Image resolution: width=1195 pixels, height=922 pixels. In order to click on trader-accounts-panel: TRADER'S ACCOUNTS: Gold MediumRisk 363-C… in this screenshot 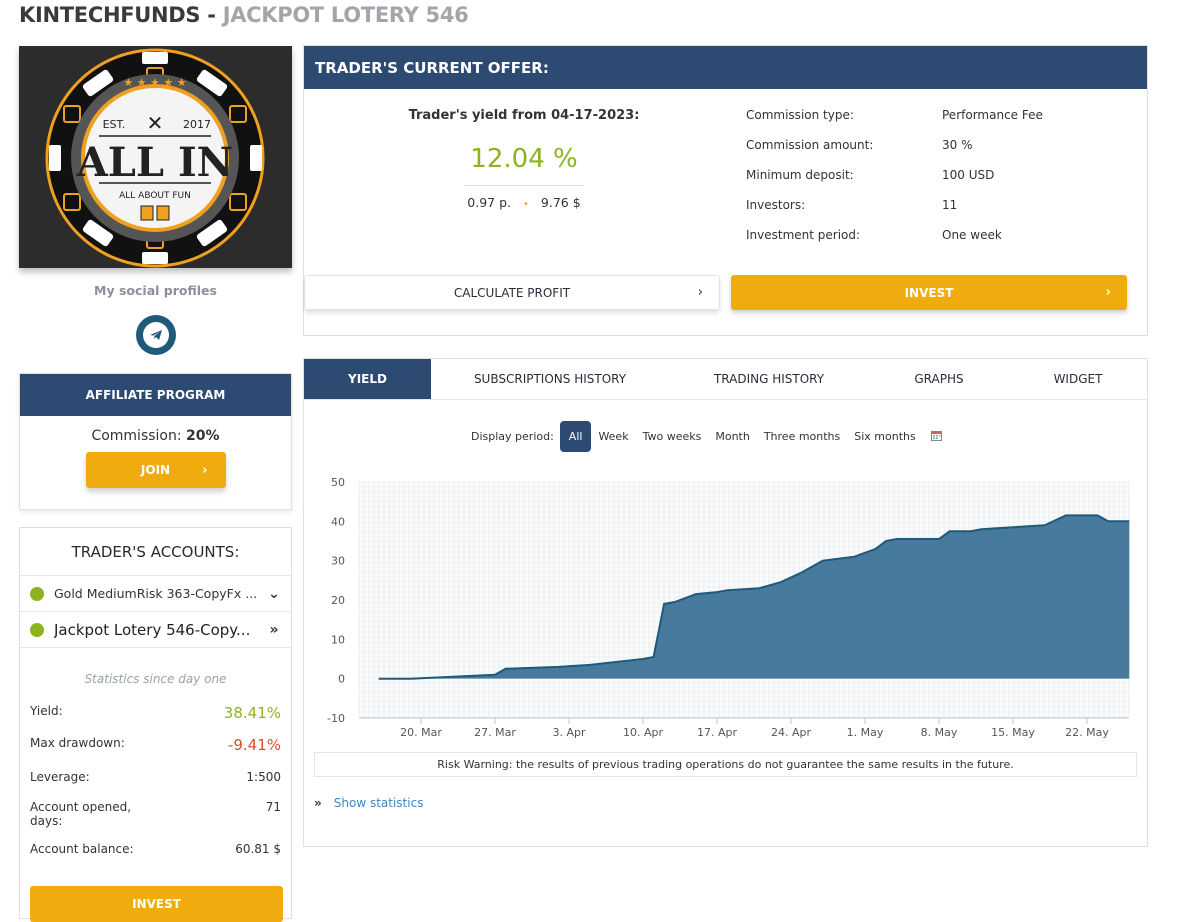, I will do `click(155, 724)`.